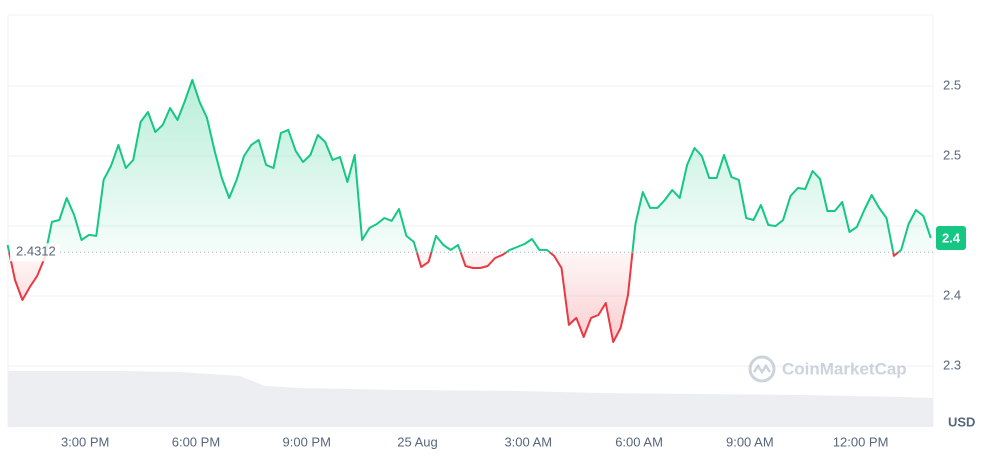  What do you see at coordinates (639, 441) in the screenshot?
I see `x-tick-label: 6:00 AM` at bounding box center [639, 441].